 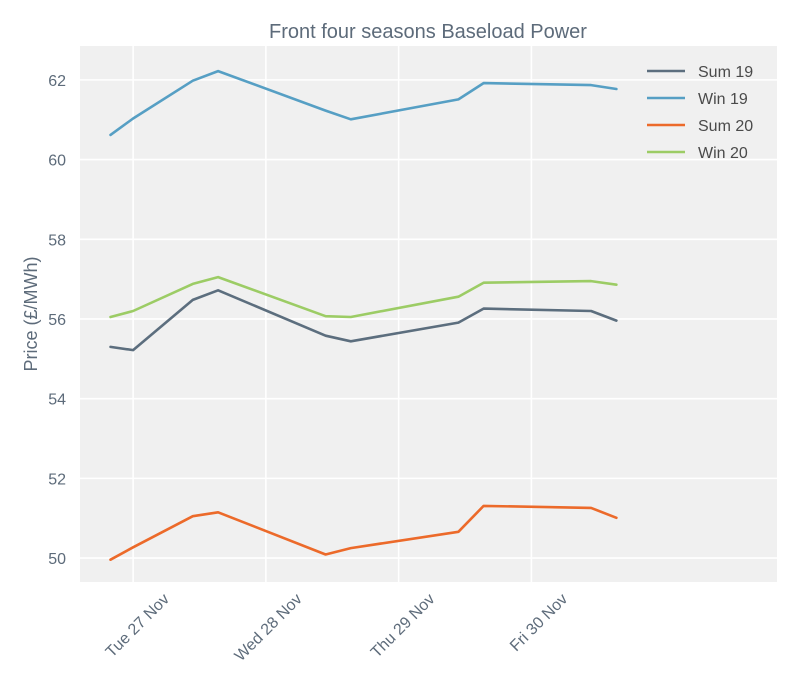 What do you see at coordinates (403, 626) in the screenshot?
I see `x-tick-label: Thu 29 Nov` at bounding box center [403, 626].